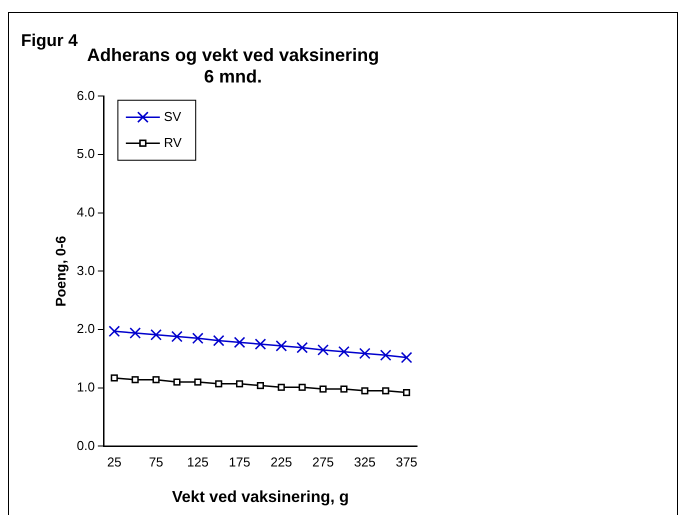 This screenshot has width=688, height=515. I want to click on x-tick-label: 225, so click(281, 462).